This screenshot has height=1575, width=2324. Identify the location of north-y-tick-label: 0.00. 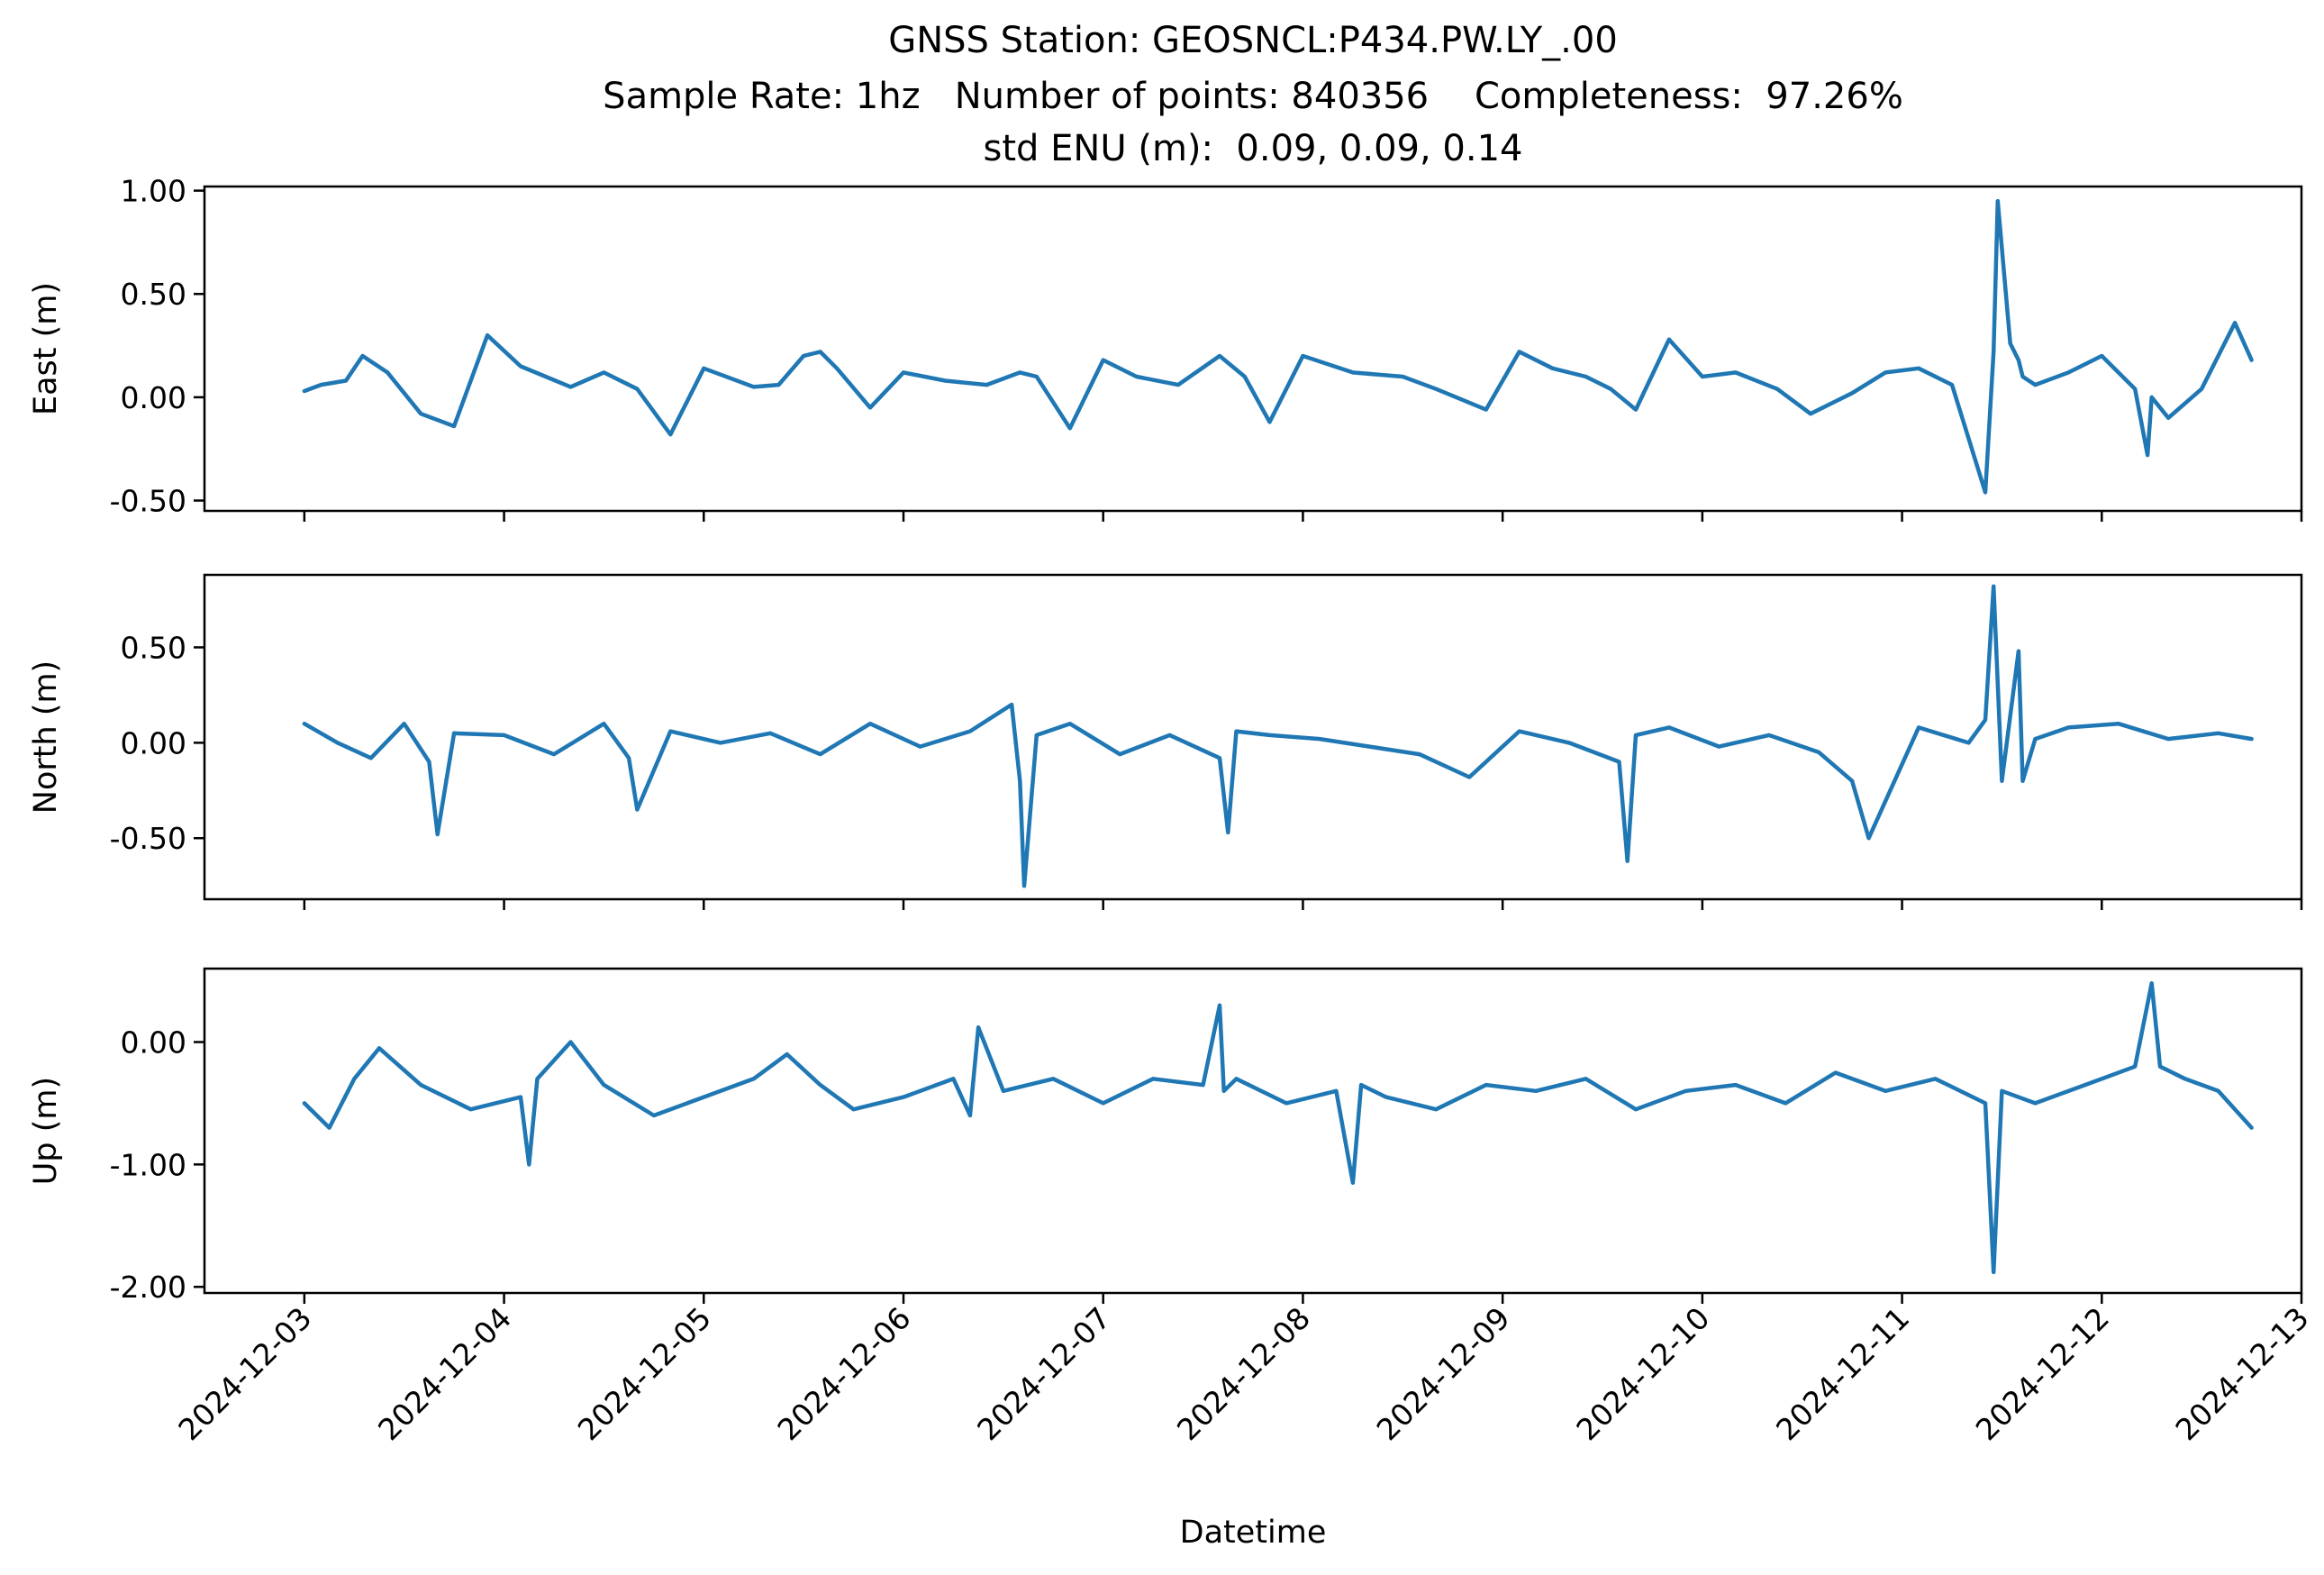
(154, 742).